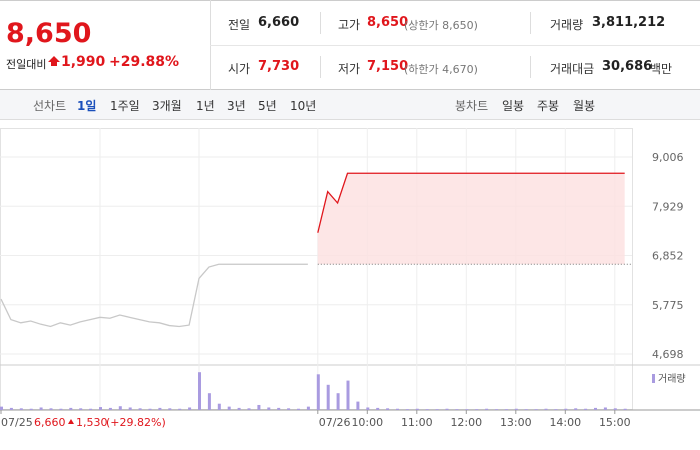 This screenshot has height=450, width=700. What do you see at coordinates (71, 421) in the screenshot?
I see `footer-arrow` at bounding box center [71, 421].